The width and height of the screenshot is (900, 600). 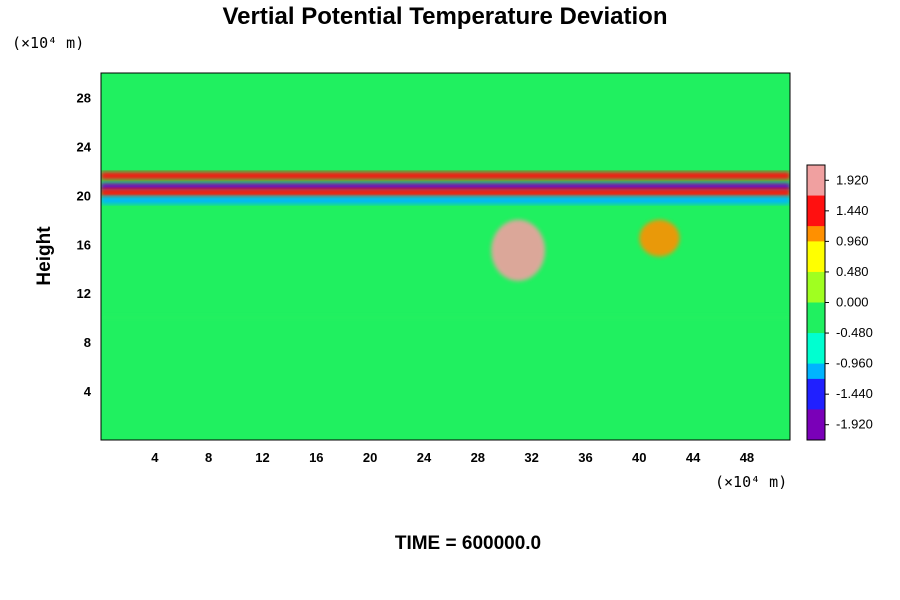 I want to click on chart-title: Vertial Potential Temperature Deviation, so click(x=444, y=16).